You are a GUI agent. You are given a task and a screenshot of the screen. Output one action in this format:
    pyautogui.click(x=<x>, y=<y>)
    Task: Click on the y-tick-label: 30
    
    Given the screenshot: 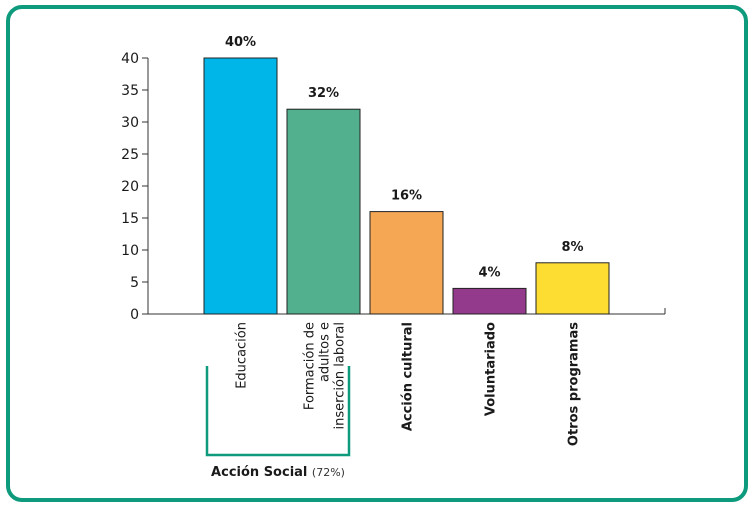 What is the action you would take?
    pyautogui.click(x=130, y=123)
    